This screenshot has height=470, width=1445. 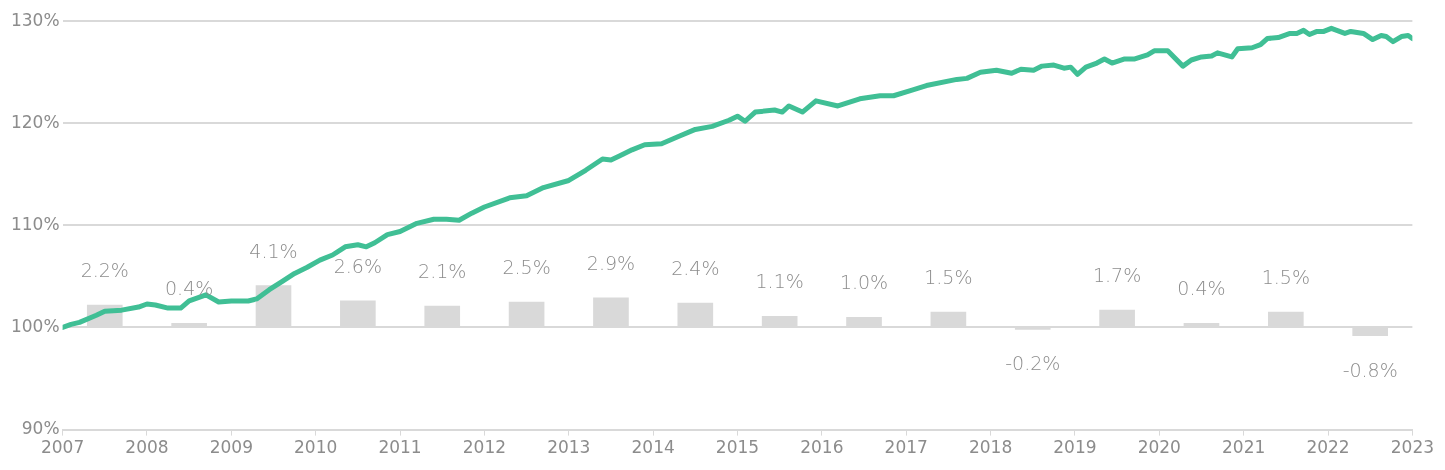 What do you see at coordinates (822, 447) in the screenshot?
I see `x-tick-label: 2016` at bounding box center [822, 447].